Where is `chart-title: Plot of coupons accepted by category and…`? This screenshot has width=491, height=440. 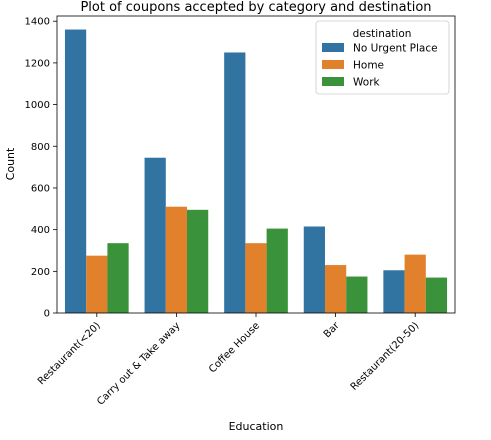
chart-title: Plot of coupons accepted by category and… is located at coordinates (255, 7).